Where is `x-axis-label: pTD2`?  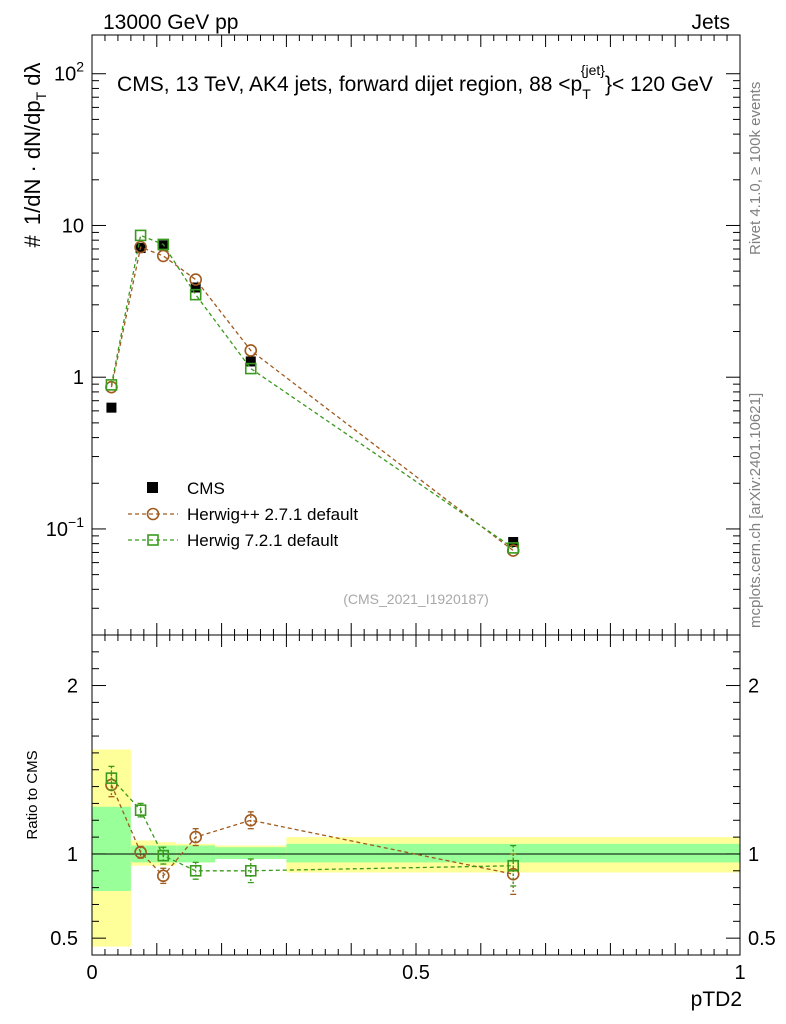
x-axis-label: pTD2 is located at coordinates (716, 999).